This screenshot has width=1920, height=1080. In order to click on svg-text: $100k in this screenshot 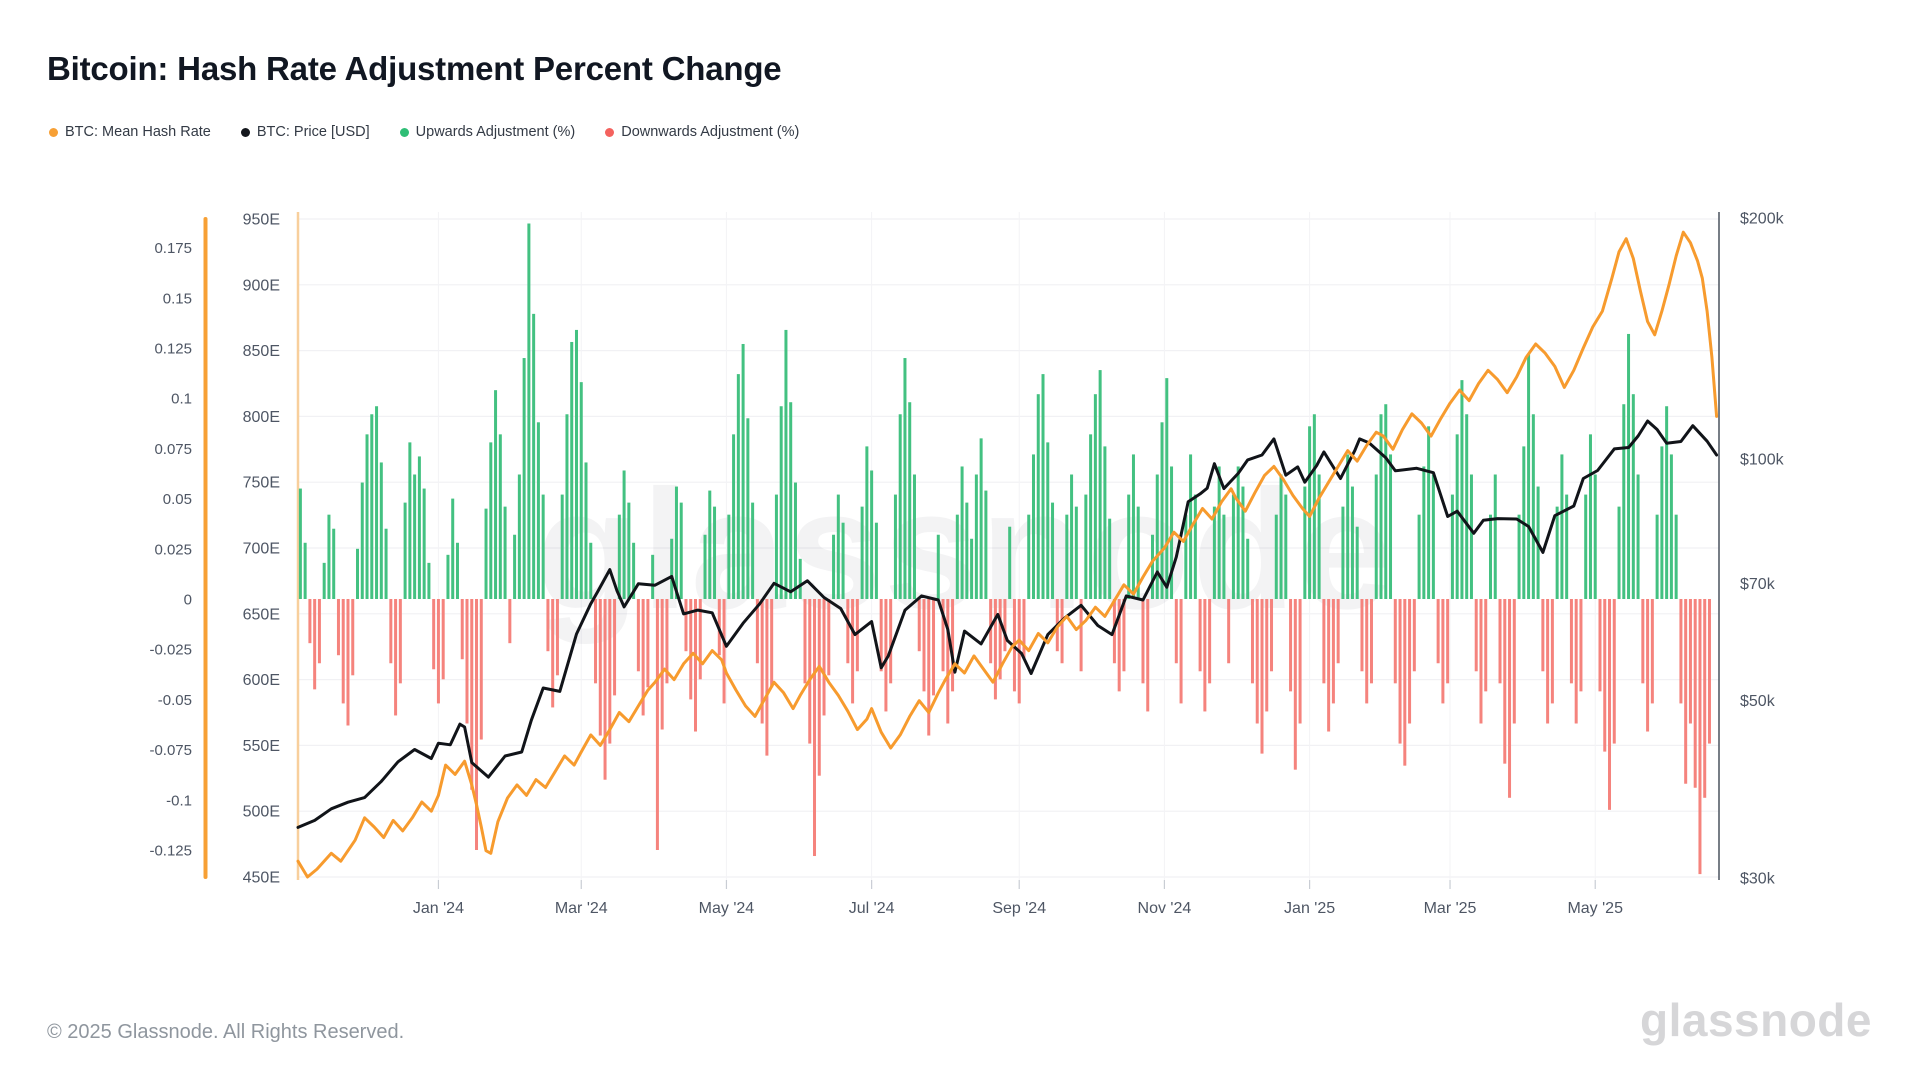, I will do `click(1762, 460)`.